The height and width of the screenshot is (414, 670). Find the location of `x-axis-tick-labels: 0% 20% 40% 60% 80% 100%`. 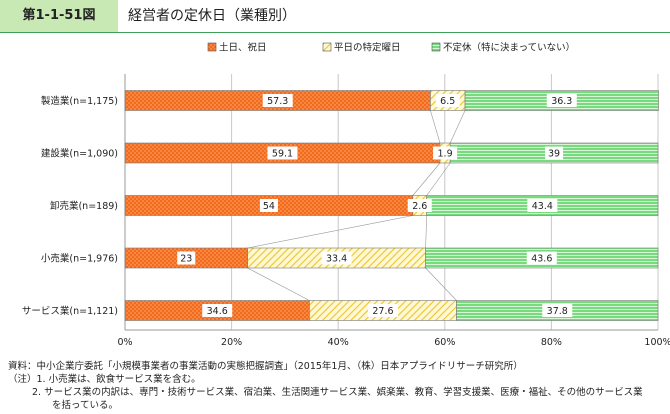

x-axis-tick-labels: 0% 20% 40% 60% 80% 100% is located at coordinates (393, 342).